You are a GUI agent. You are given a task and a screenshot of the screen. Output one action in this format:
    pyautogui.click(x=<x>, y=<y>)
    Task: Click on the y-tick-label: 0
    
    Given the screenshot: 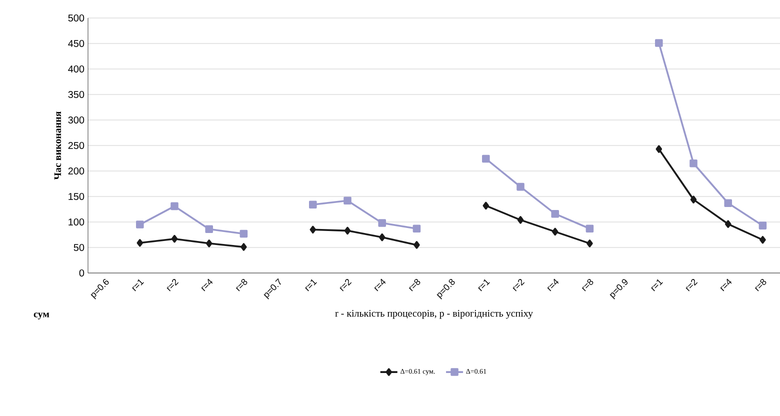 What is the action you would take?
    pyautogui.click(x=81, y=273)
    